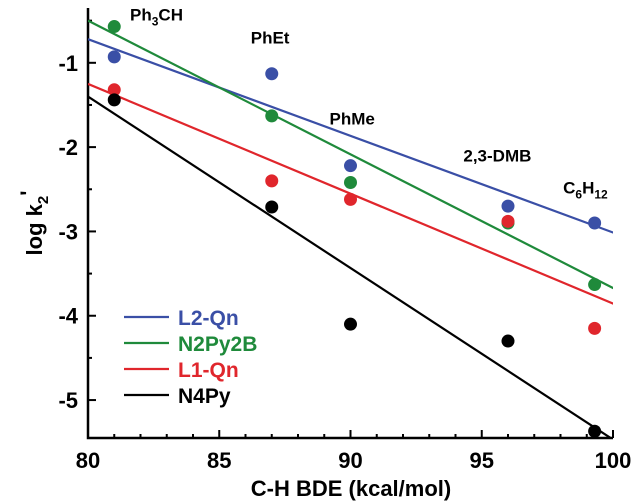  Describe the element at coordinates (43, 200) in the screenshot. I see `y-axis-title-subscript: 2` at that location.